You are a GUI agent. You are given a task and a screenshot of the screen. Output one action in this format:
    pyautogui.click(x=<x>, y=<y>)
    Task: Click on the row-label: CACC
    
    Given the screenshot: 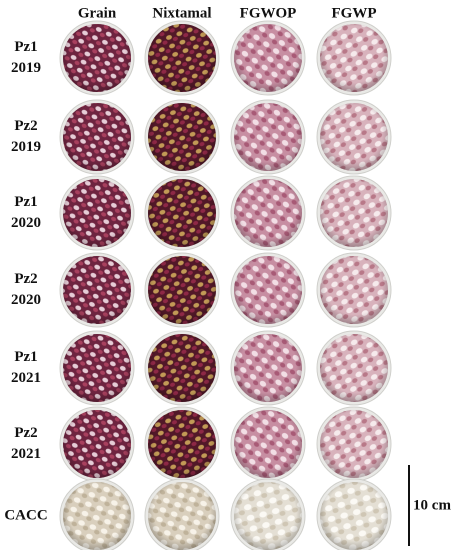 What is the action you would take?
    pyautogui.click(x=25, y=515)
    